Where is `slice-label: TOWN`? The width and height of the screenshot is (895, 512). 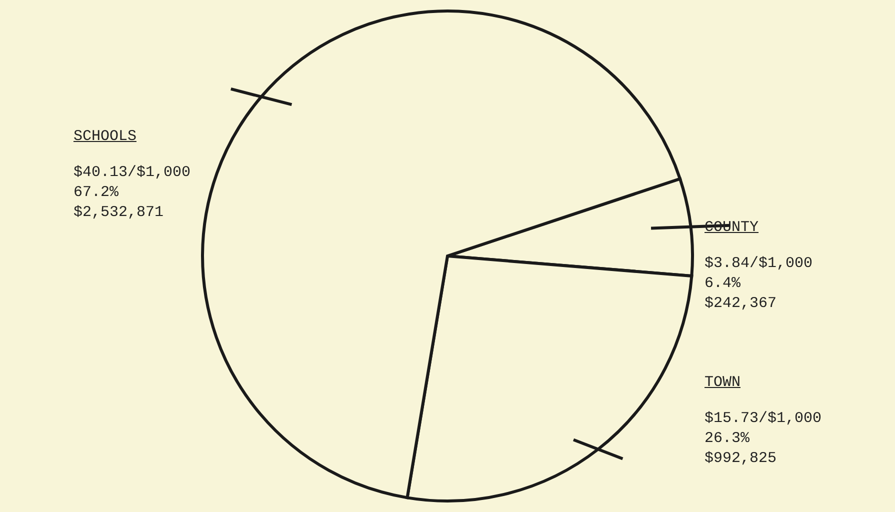 slice-label: TOWN is located at coordinates (723, 383).